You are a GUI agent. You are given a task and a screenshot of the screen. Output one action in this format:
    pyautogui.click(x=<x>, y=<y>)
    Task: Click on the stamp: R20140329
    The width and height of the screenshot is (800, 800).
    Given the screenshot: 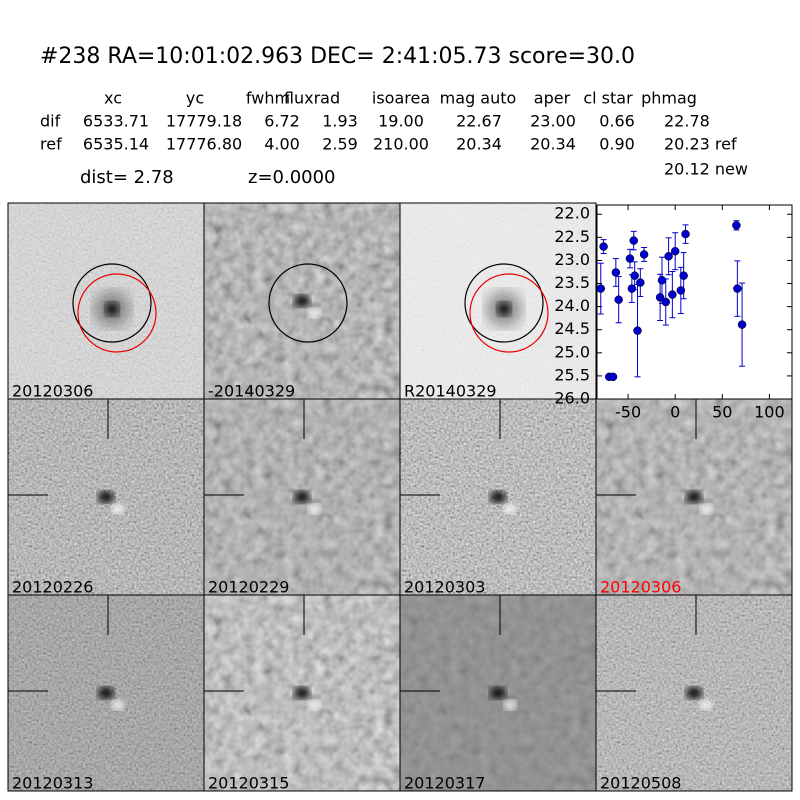 What is the action you would take?
    pyautogui.click(x=498, y=301)
    